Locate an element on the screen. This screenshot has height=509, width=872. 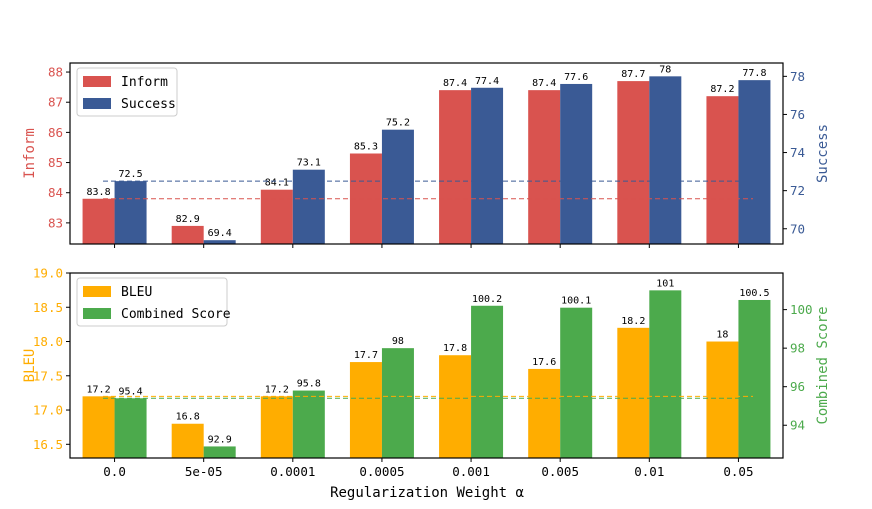
data-label: 100.1 is located at coordinates (576, 301).